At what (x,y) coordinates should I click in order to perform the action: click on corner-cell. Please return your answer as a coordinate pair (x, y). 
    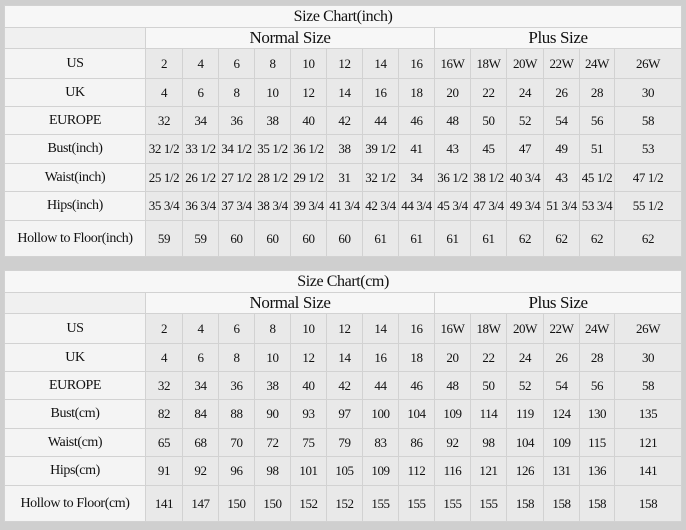
    Looking at the image, I should click on (75, 38).